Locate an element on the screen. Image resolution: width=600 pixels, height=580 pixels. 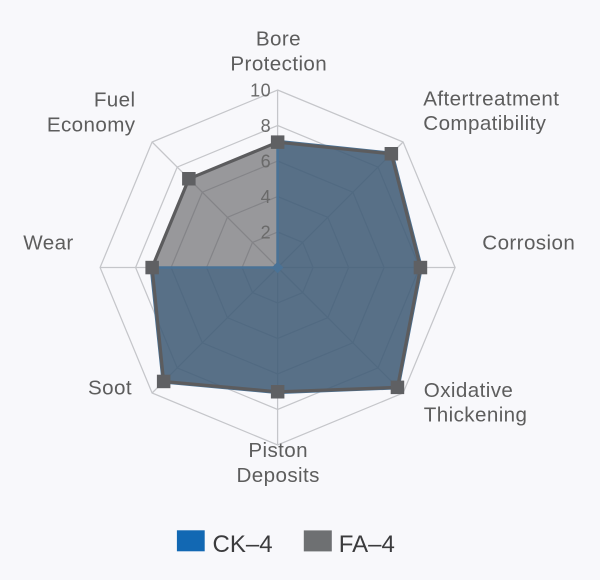
svg-text: Corrosion is located at coordinates (528, 243).